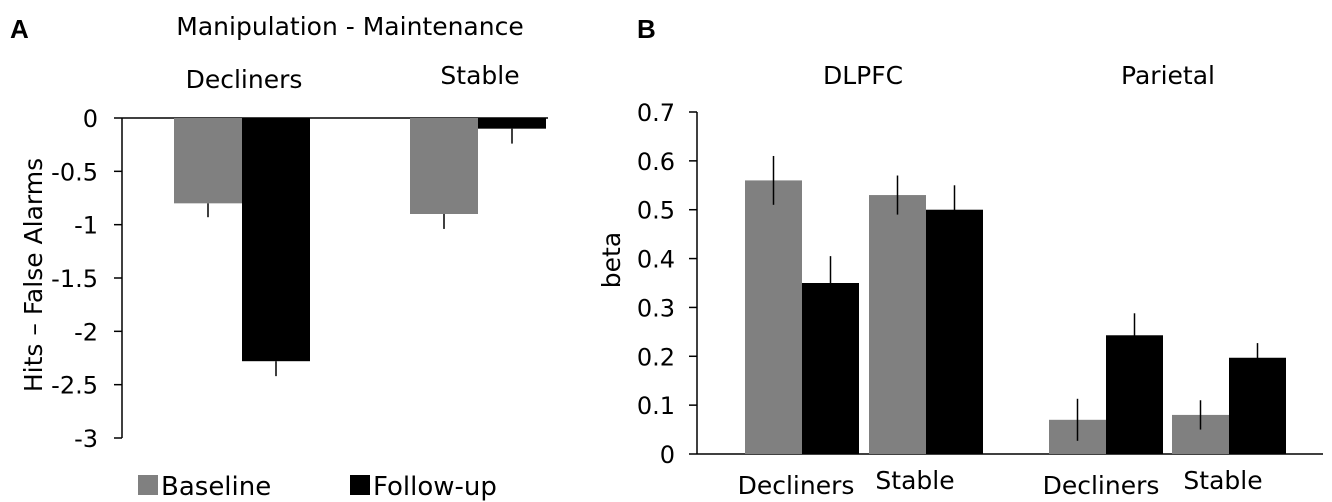  I want to click on panel-b-tick-label: 0.4, so click(656, 260).